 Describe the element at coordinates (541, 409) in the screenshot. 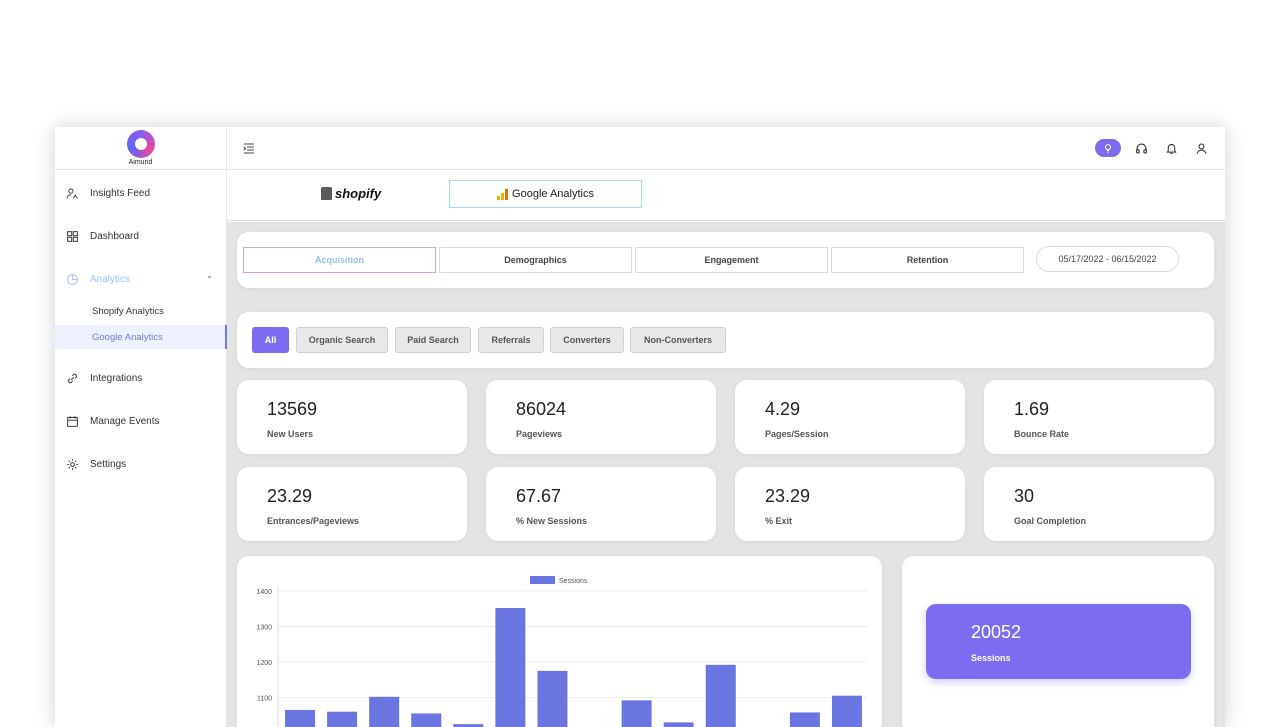

I see `stat-value: 86024` at that location.